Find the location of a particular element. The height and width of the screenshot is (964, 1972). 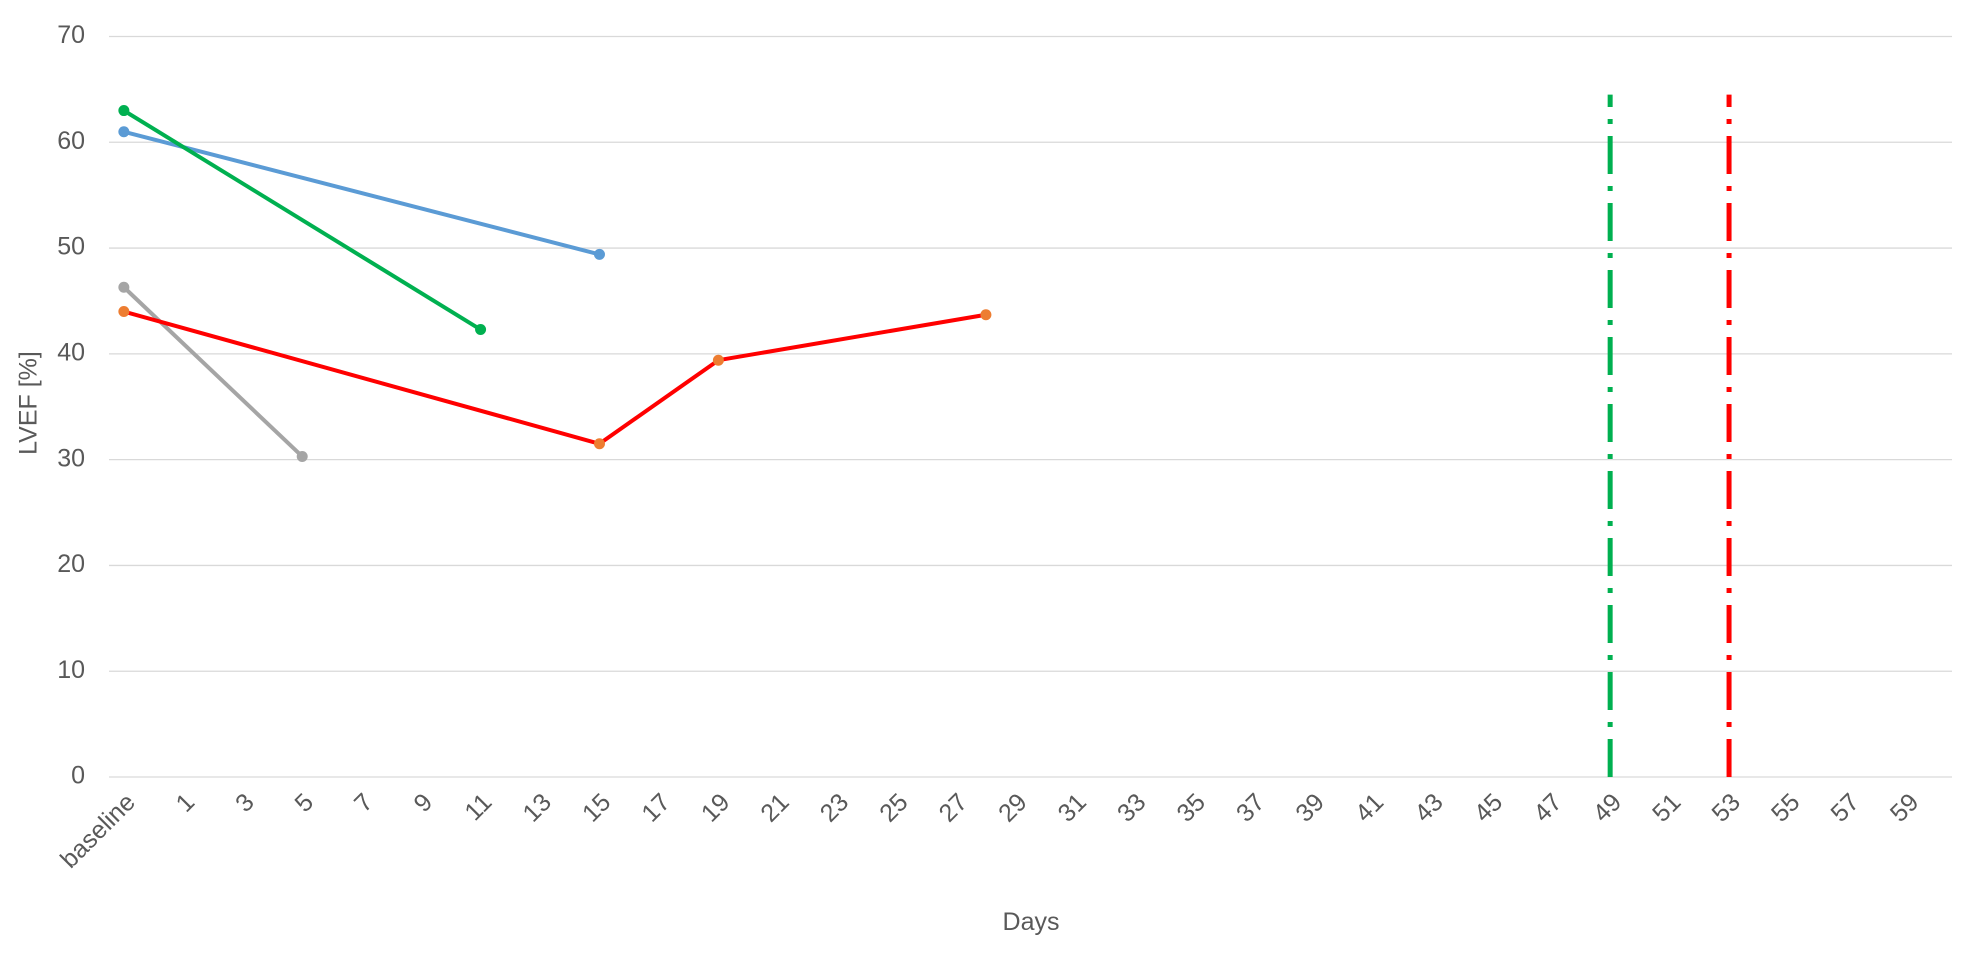

y-tick-label: 10 is located at coordinates (71, 670).